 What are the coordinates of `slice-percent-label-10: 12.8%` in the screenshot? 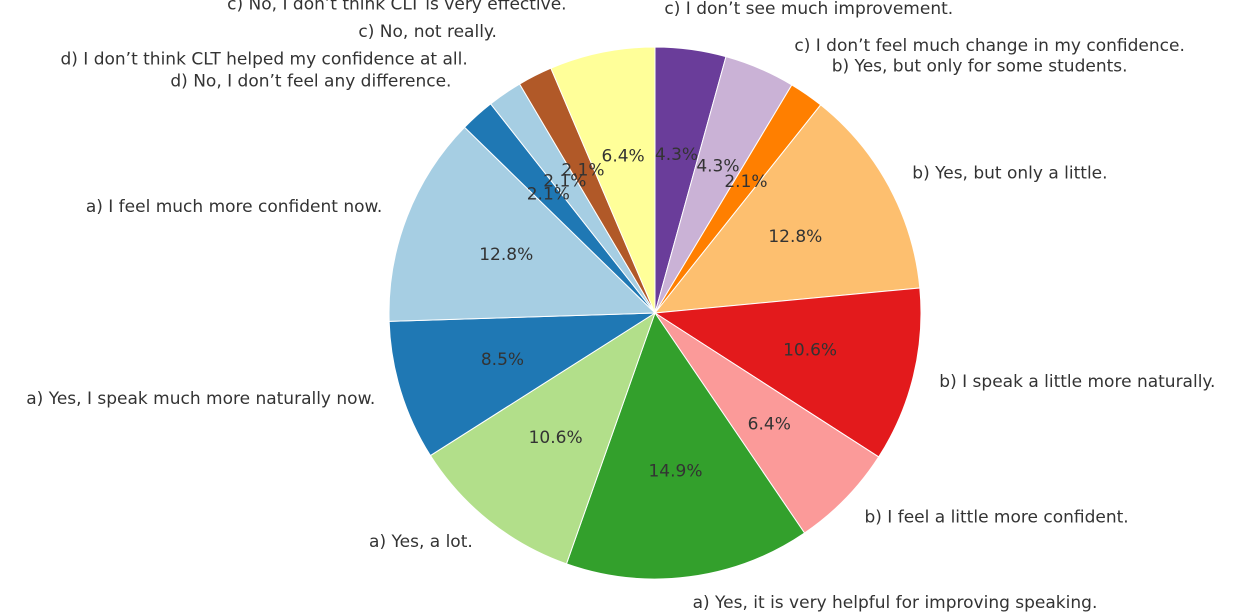 It's located at (506, 255).